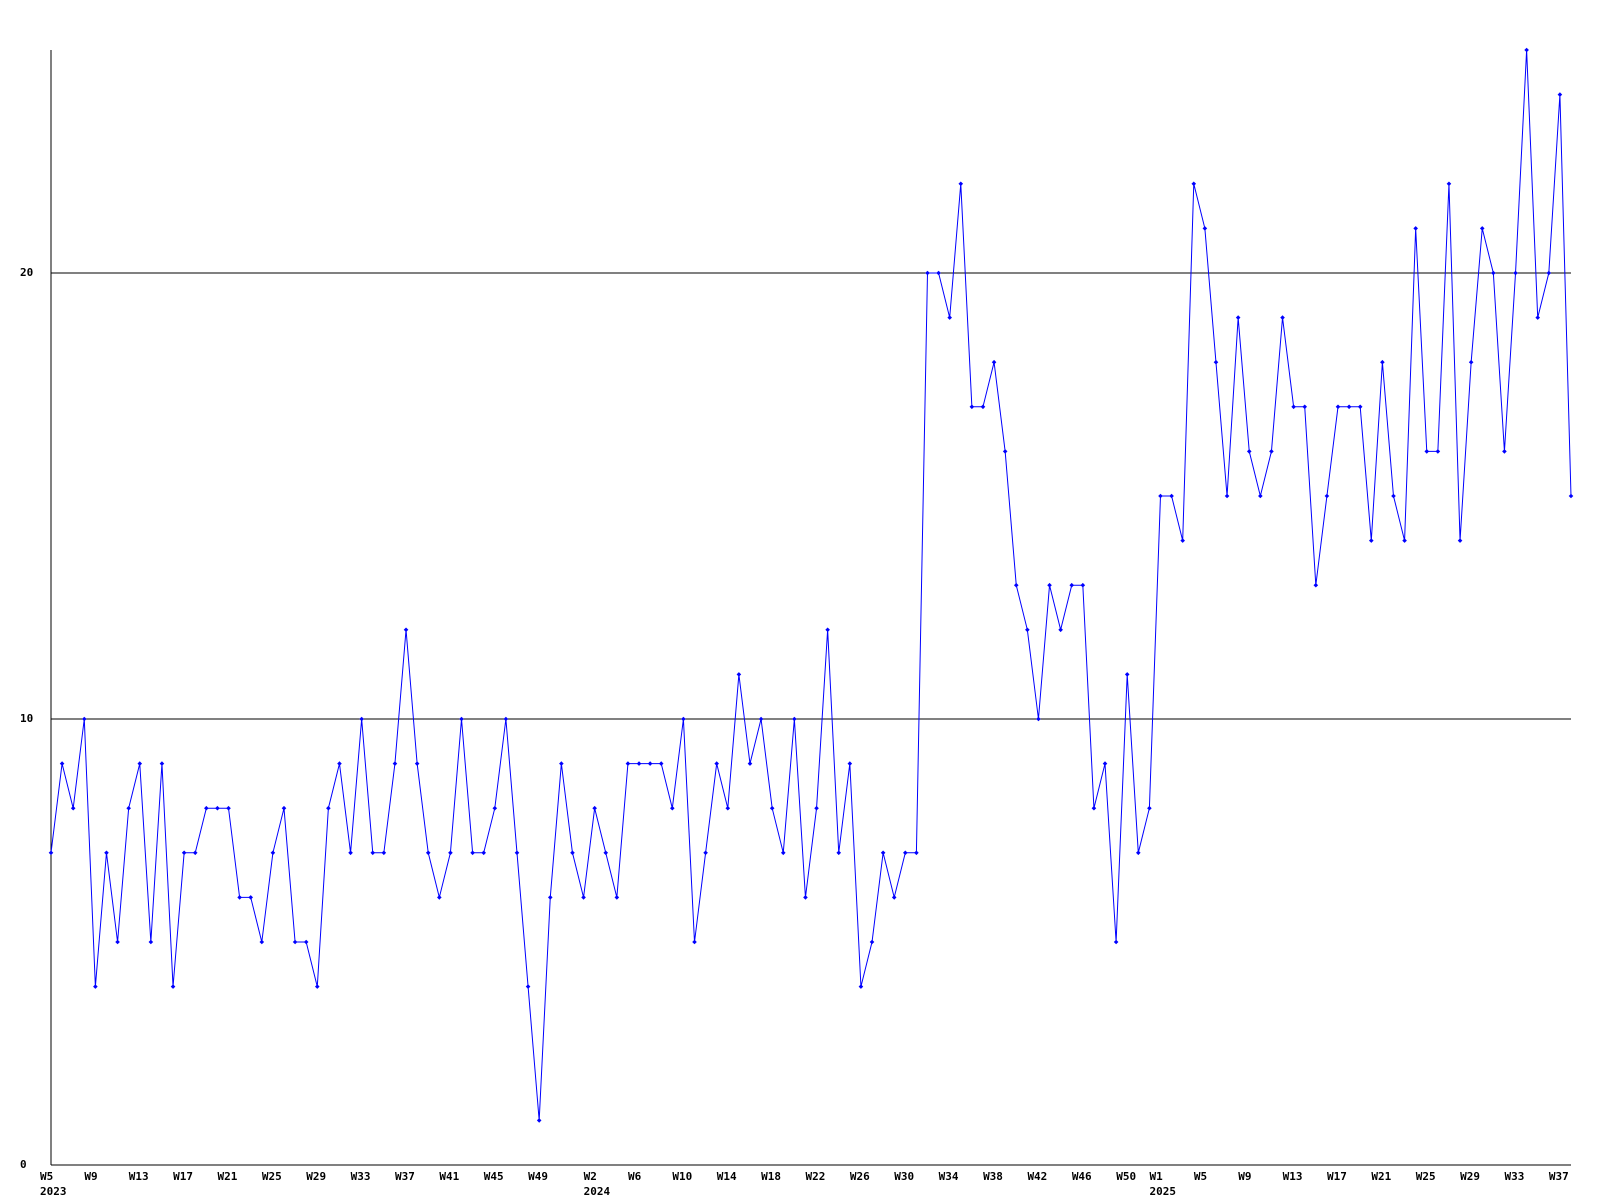 This screenshot has height=1200, width=1600. I want to click on x-tick-label: W50, so click(1126, 1176).